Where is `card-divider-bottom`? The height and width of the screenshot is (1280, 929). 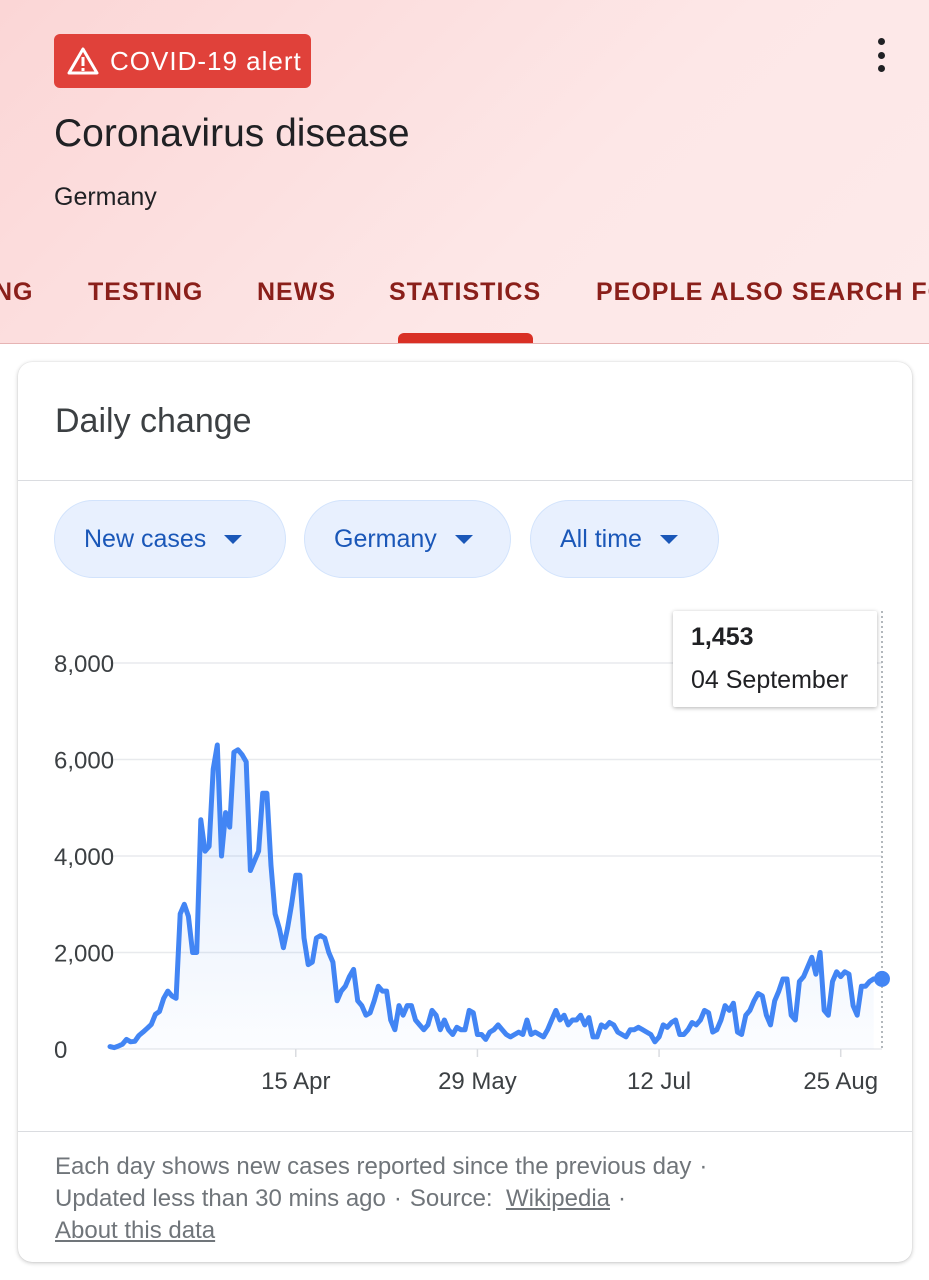
card-divider-bottom is located at coordinates (465, 1131).